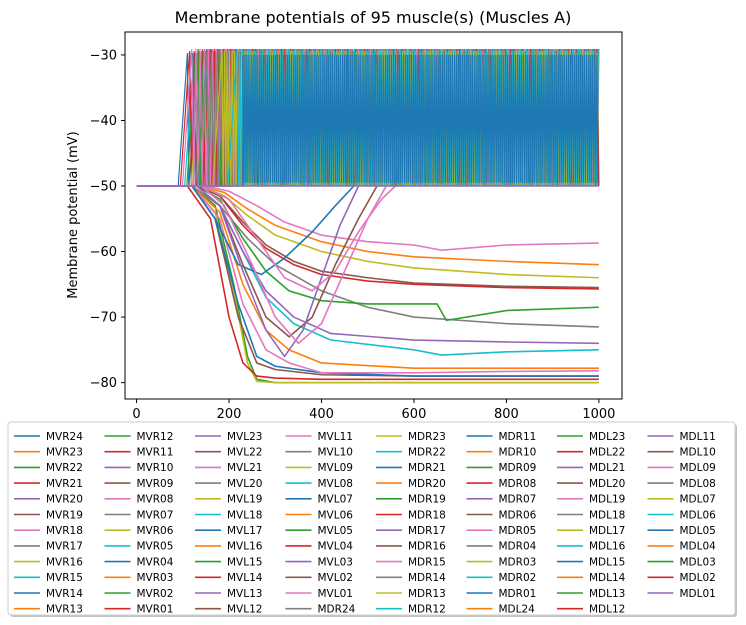 This screenshot has width=746, height=625. What do you see at coordinates (103, 252) in the screenshot?
I see `y-tick-label: −60` at bounding box center [103, 252].